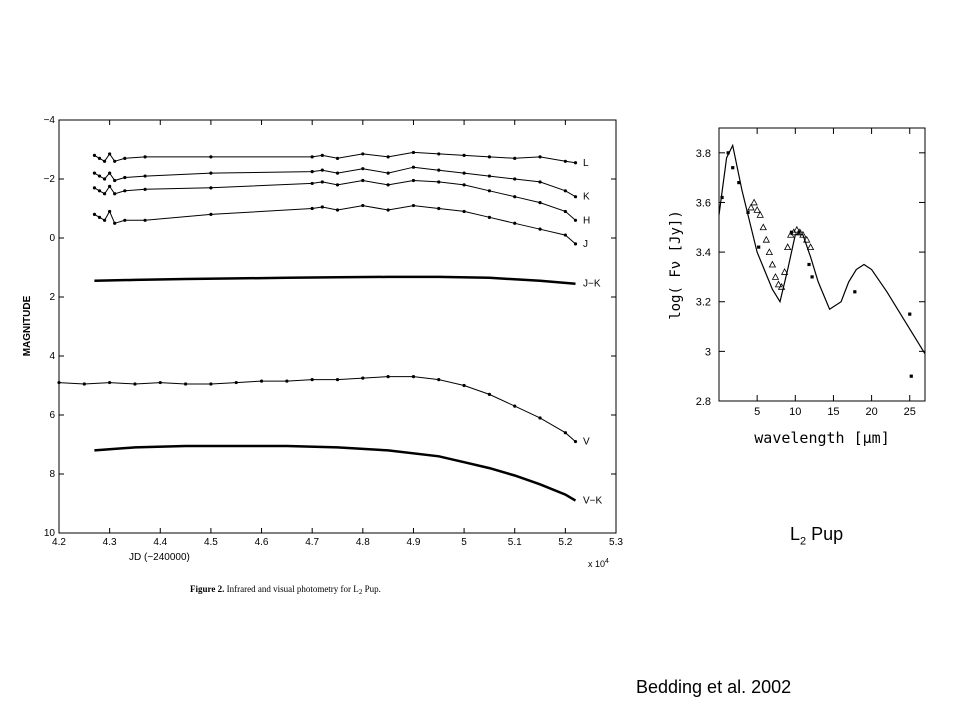 The height and width of the screenshot is (720, 960). What do you see at coordinates (592, 284) in the screenshot?
I see `series-end-label: J−K` at bounding box center [592, 284].